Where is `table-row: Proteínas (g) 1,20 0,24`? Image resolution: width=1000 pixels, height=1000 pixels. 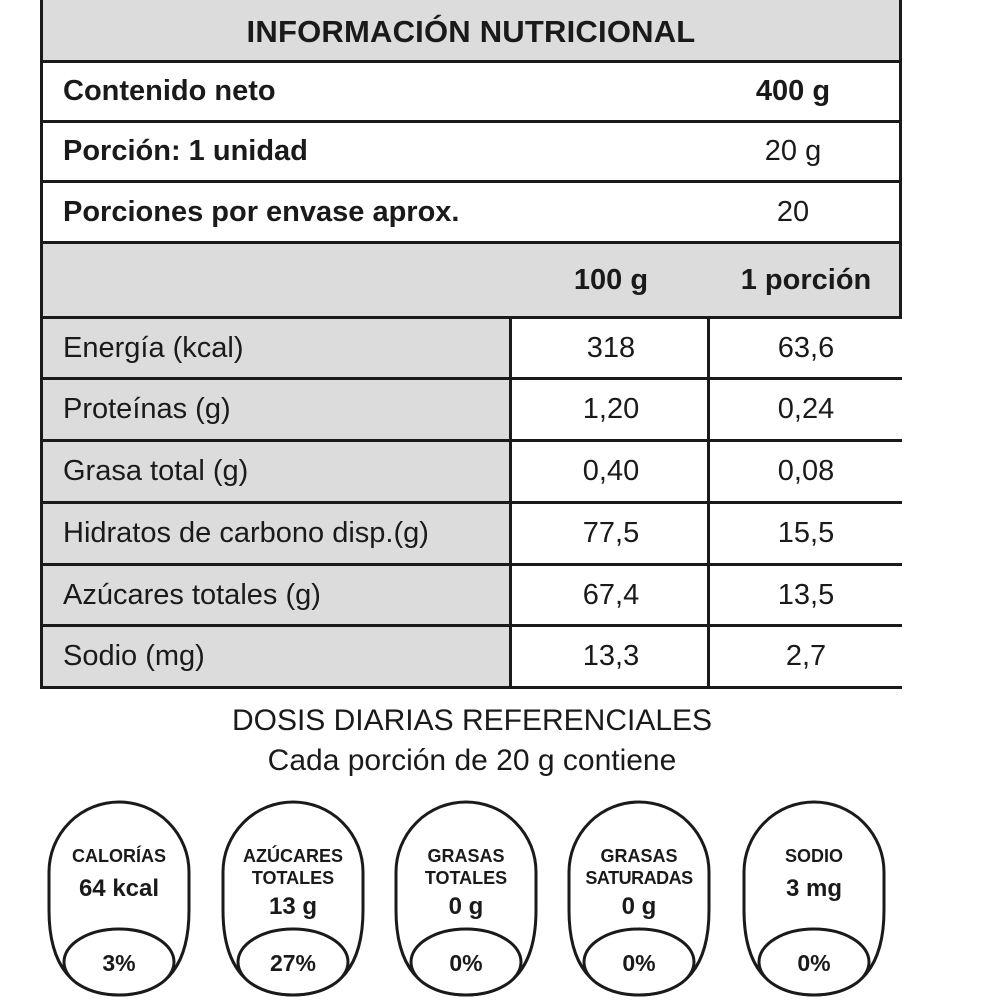
table-row: Proteínas (g) 1,20 0,24 is located at coordinates (472, 411).